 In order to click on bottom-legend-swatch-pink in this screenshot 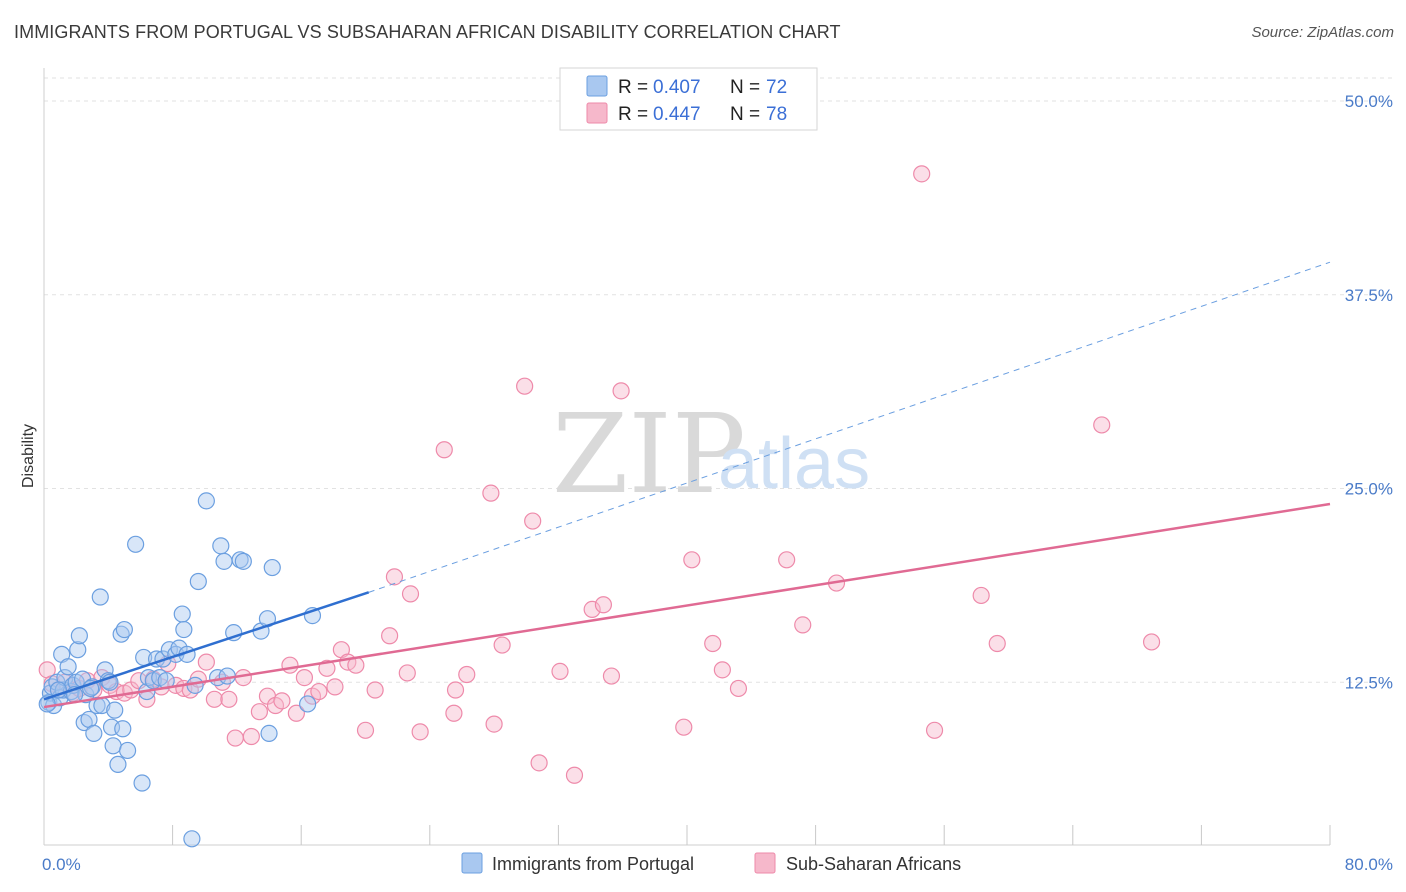, I will do `click(765, 863)`.